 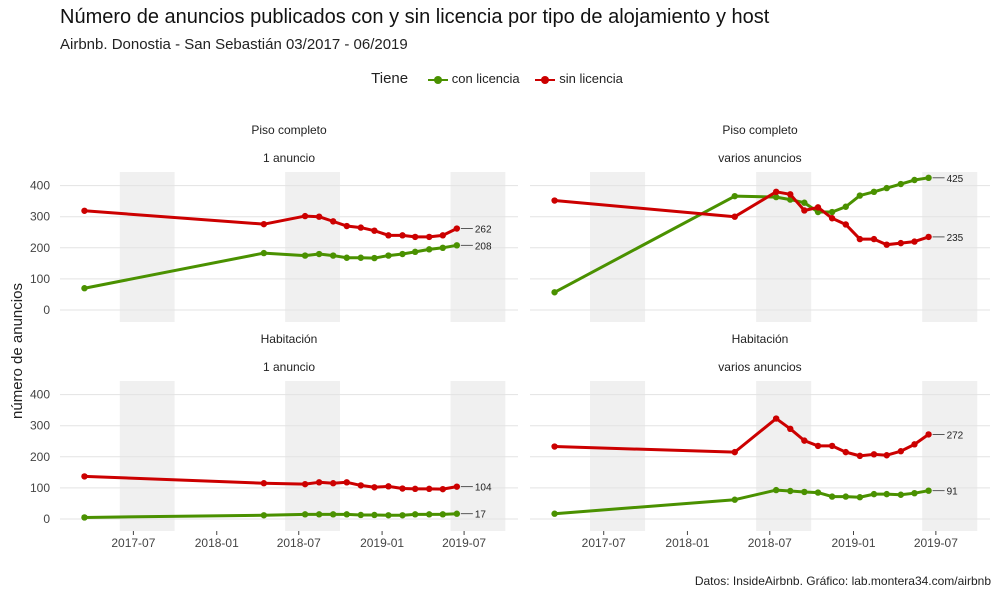 I want to click on legend-item-con-licencia: con licencia, so click(x=473, y=79).